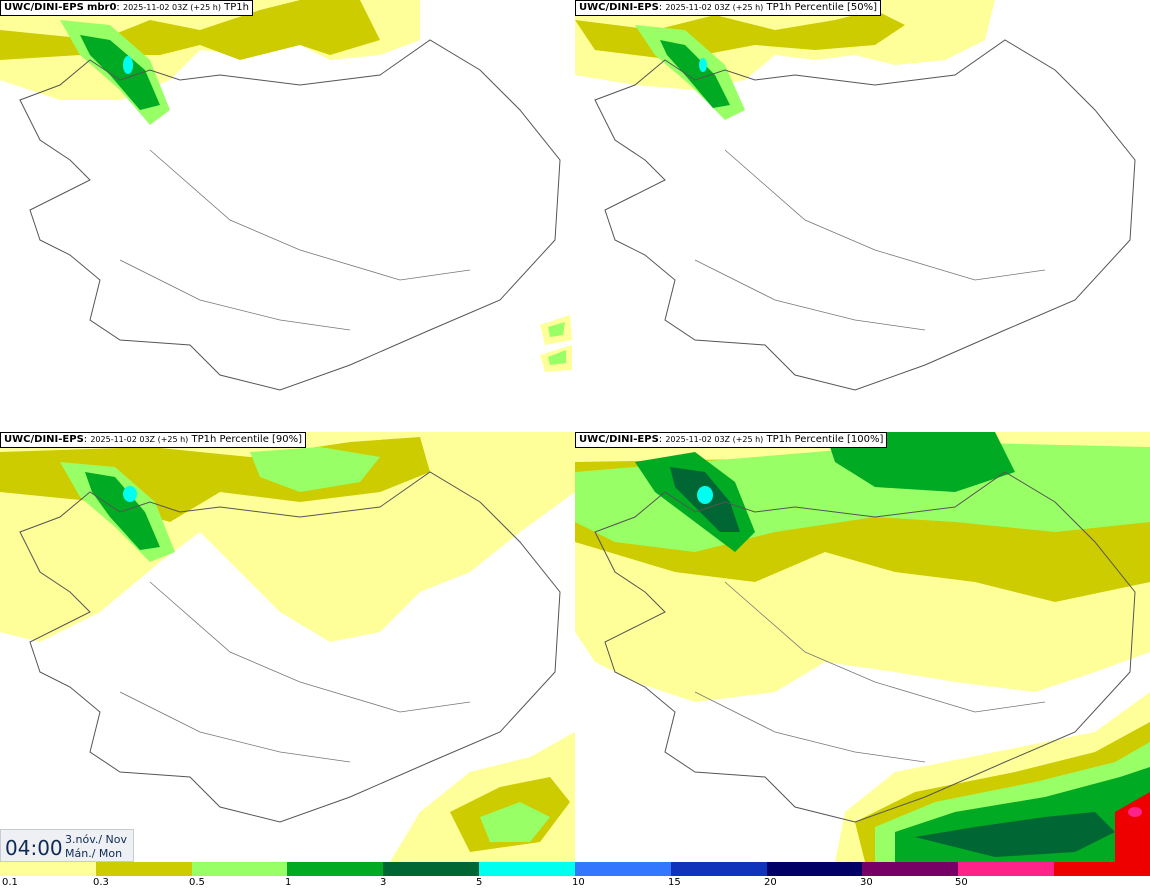 The width and height of the screenshot is (1150, 891). What do you see at coordinates (383, 882) in the screenshot?
I see `legend-label: 3` at bounding box center [383, 882].